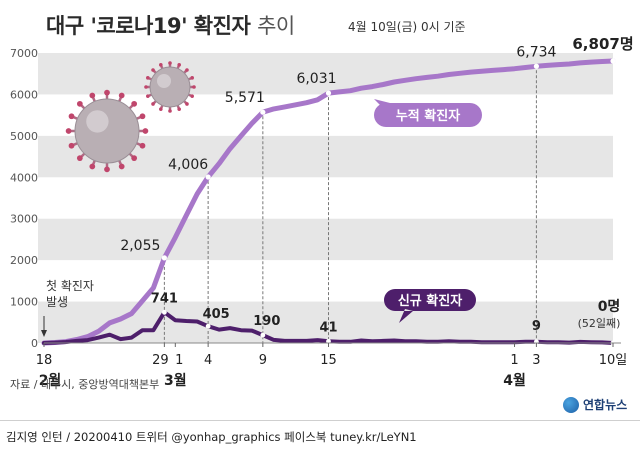  I want to click on y-tick-label: 7000, so click(24, 53).